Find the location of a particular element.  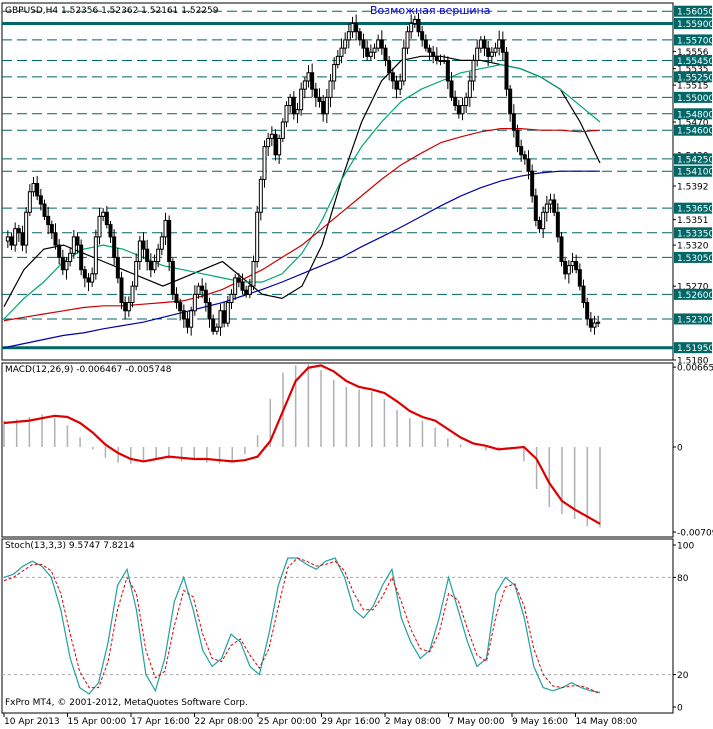

price-label: 1.53650 is located at coordinates (695, 210).